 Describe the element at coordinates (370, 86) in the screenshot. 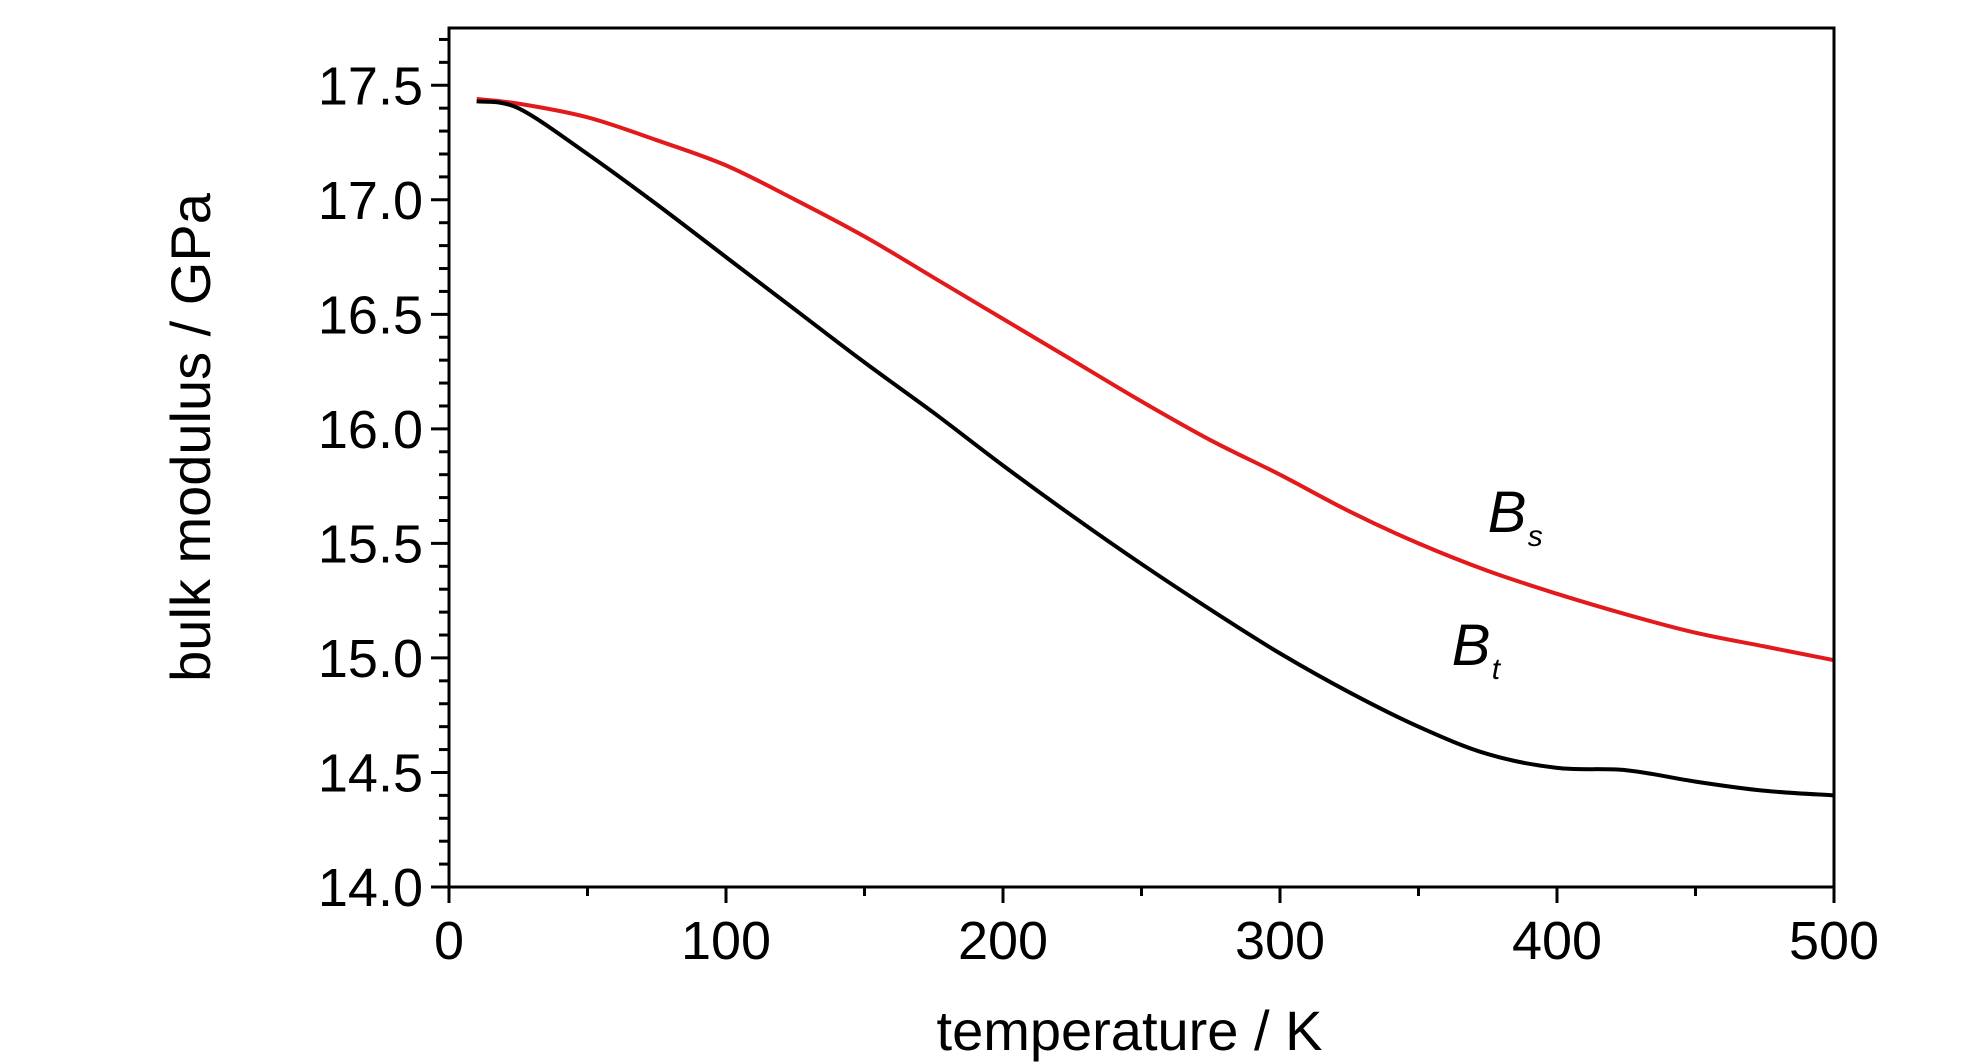

I see `y-tick-label: 17.5` at that location.